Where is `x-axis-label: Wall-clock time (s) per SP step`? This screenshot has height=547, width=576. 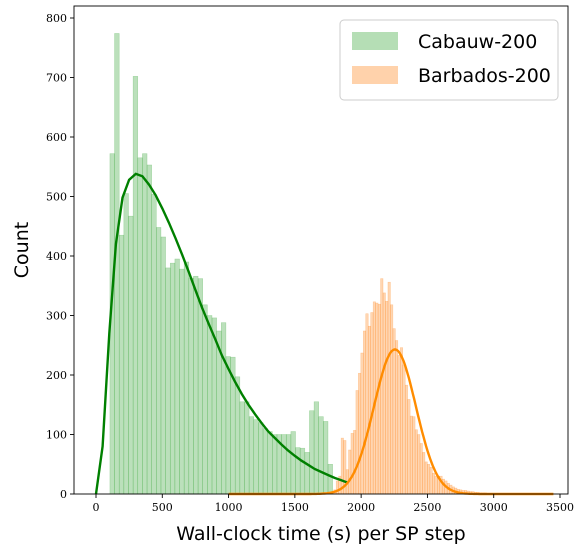
x-axis-label: Wall-clock time (s) per SP step is located at coordinates (320, 534).